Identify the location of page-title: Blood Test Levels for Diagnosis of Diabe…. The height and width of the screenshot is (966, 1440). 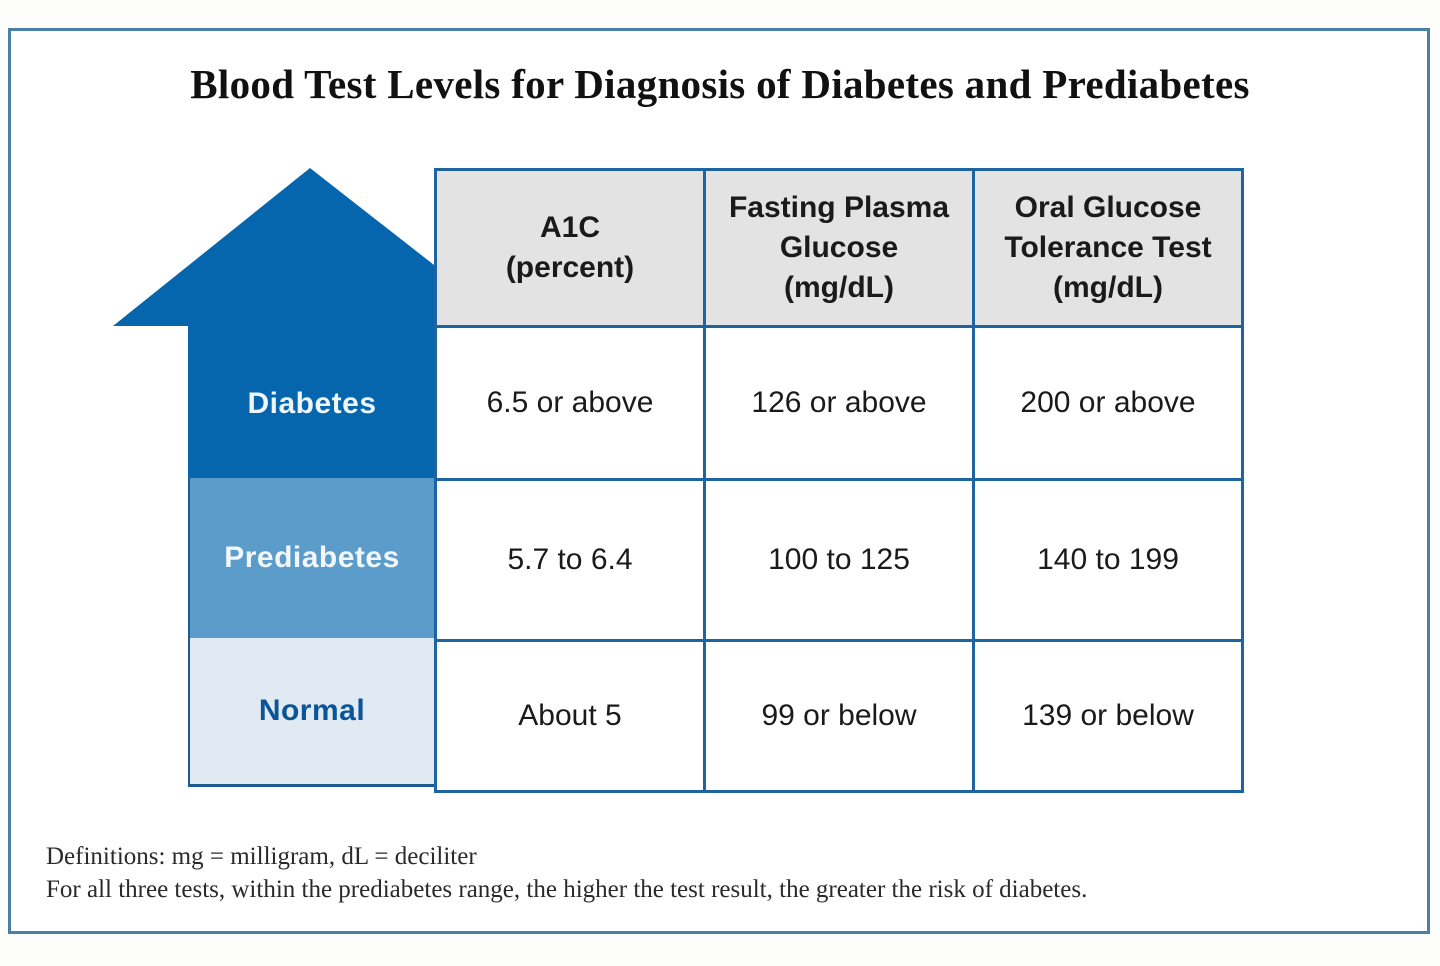
(720, 84).